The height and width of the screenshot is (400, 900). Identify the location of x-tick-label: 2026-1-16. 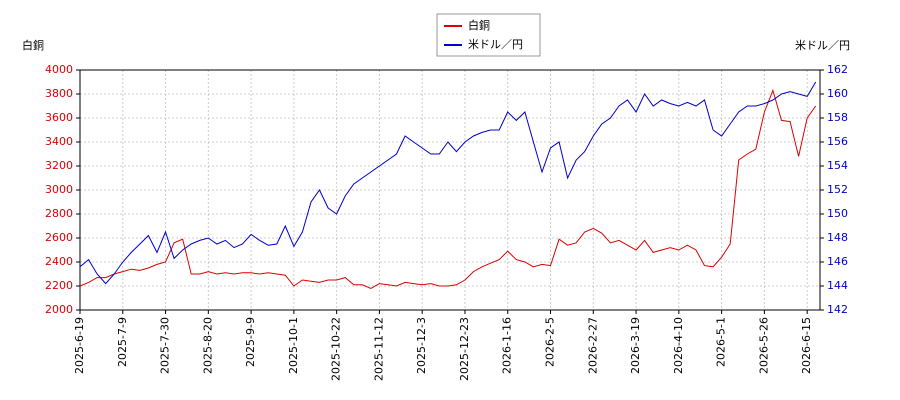
(507, 345).